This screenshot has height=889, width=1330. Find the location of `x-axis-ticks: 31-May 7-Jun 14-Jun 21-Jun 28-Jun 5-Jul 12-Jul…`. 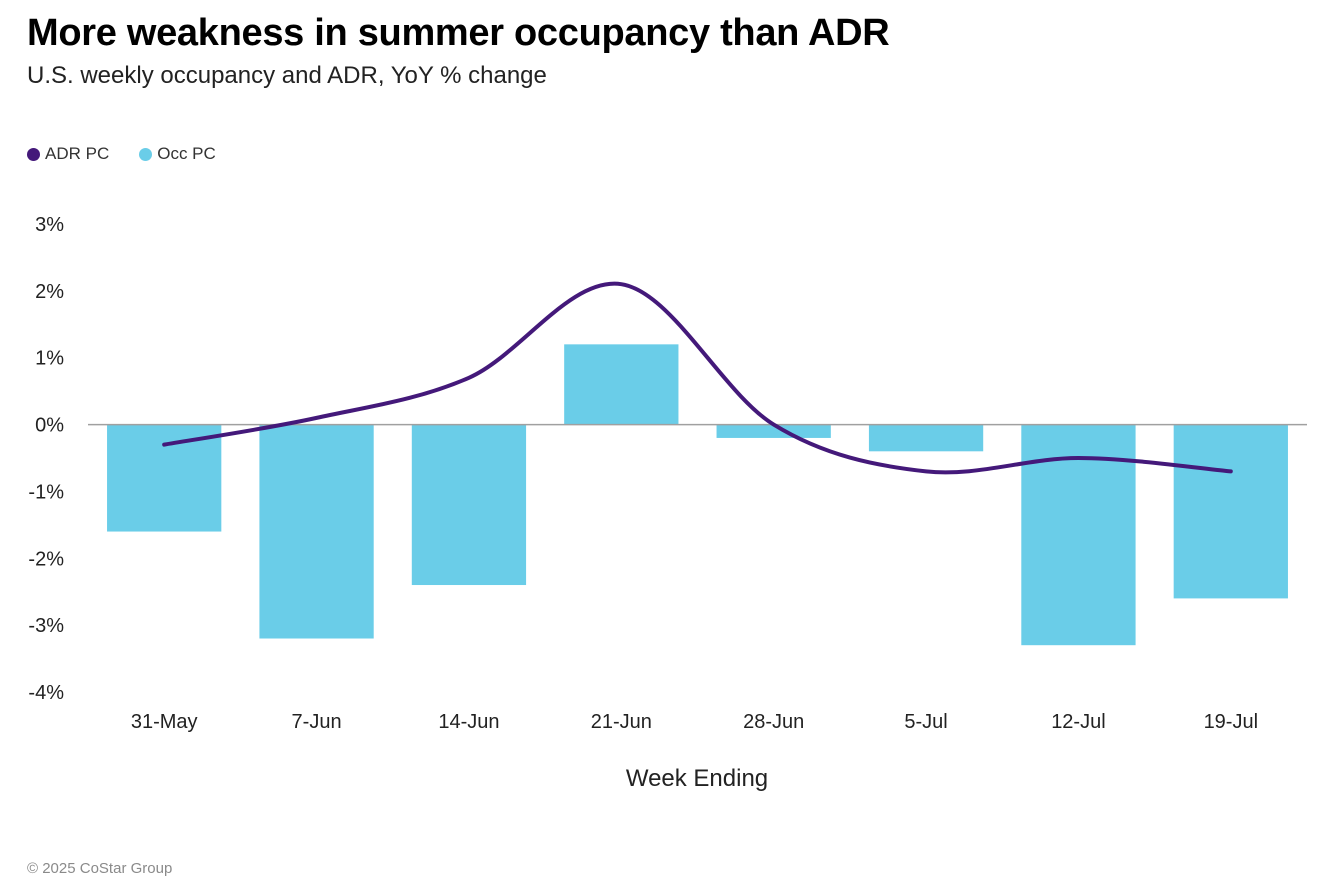

x-axis-ticks: 31-May 7-Jun 14-Jun 21-Jun 28-Jun 5-Jul 12-Jul… is located at coordinates (694, 722).